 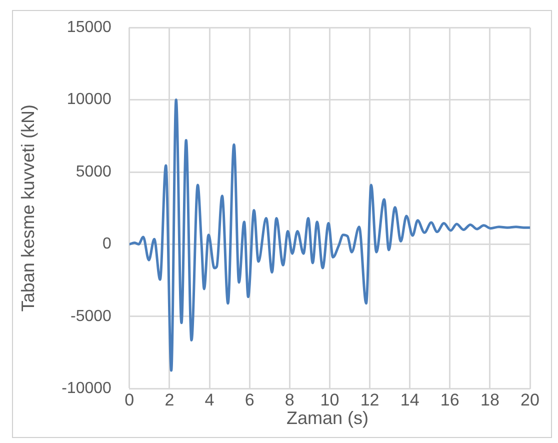 I want to click on x-tick-label: 2, so click(x=169, y=400).